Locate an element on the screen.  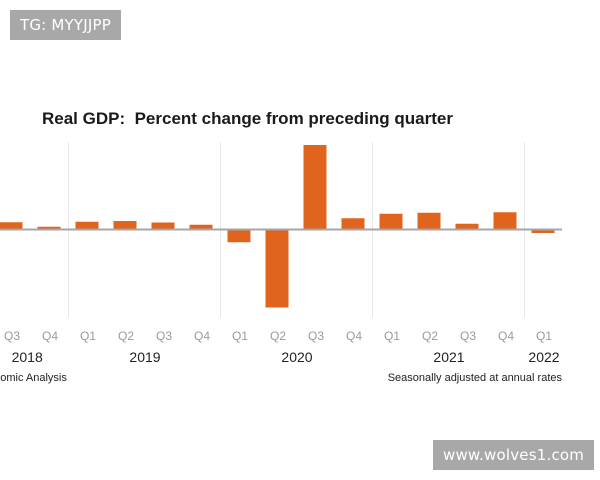
quarter-tick-labels: Q3 Q4 Q1 Q2 Q3 Q4 Q1 Q2 Q3 Q4 Q1 Q2 Q3 Q4 Q1 is located at coordinates (278, 336).